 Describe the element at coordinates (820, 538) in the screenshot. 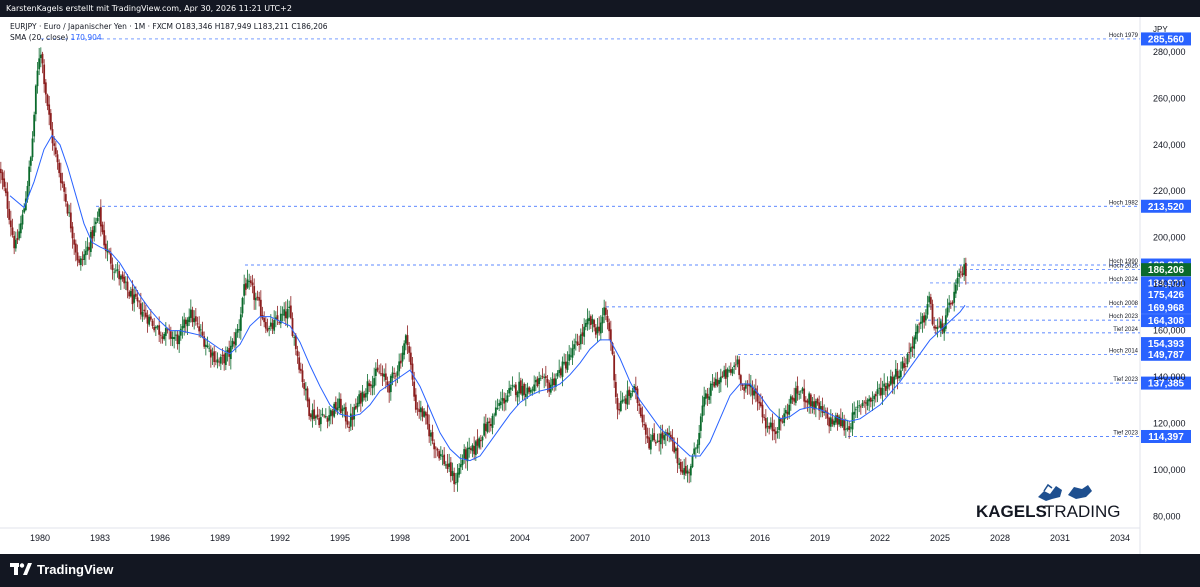

I see `x-tick-label: 2019` at that location.